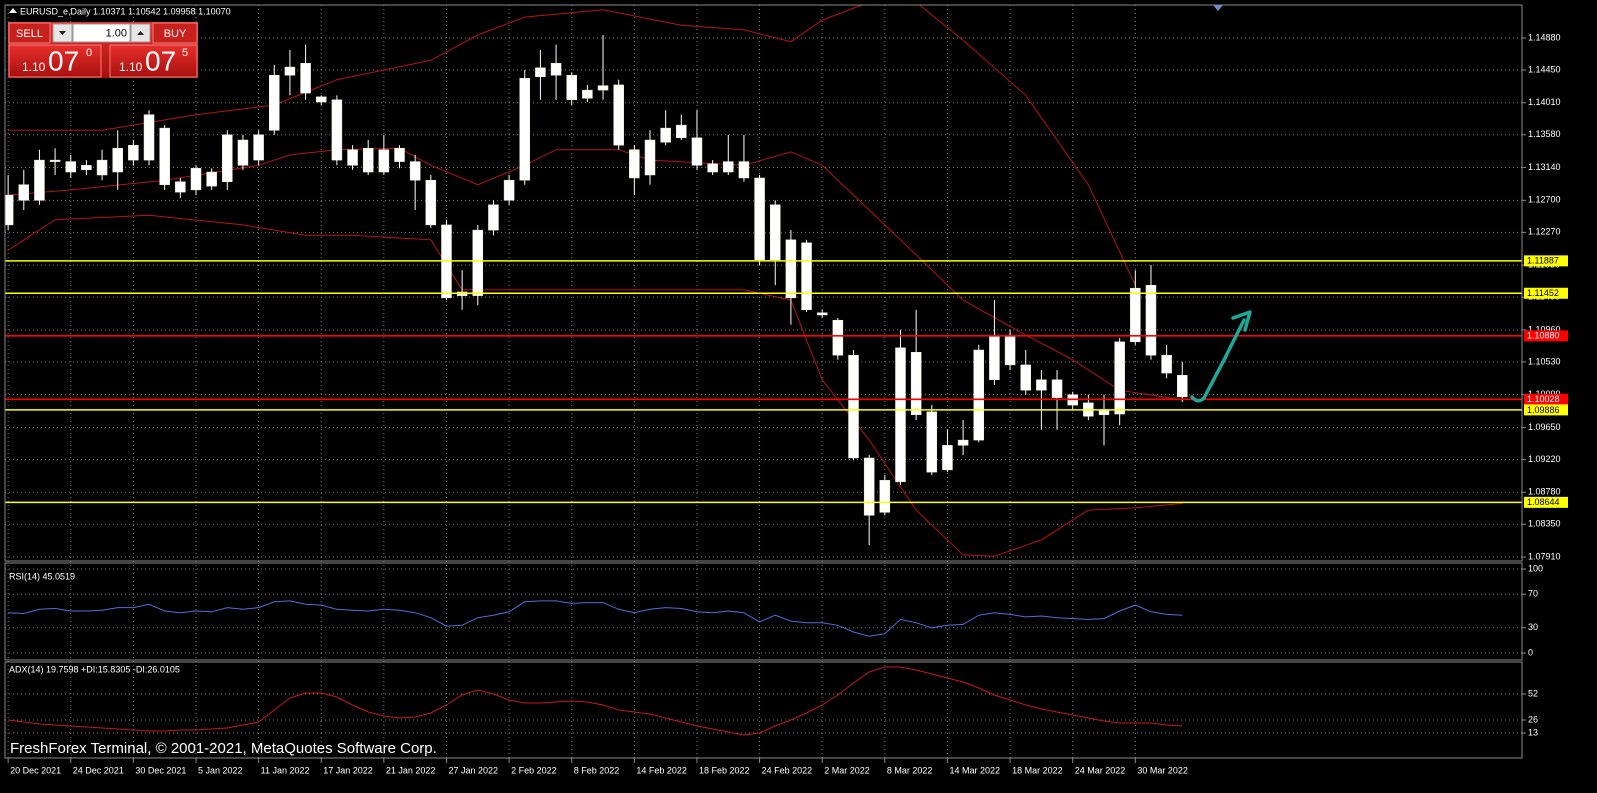 The image size is (1597, 793). I want to click on adx-window-frame, so click(763, 710).